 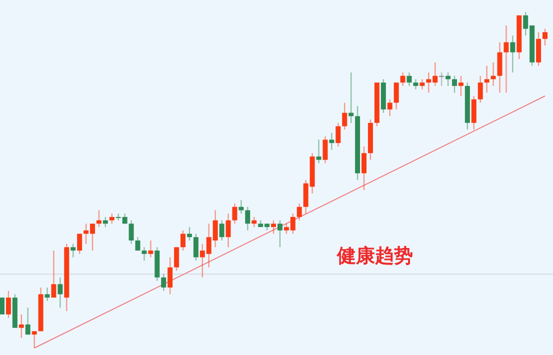 I want to click on candlestick, so click(x=2, y=306).